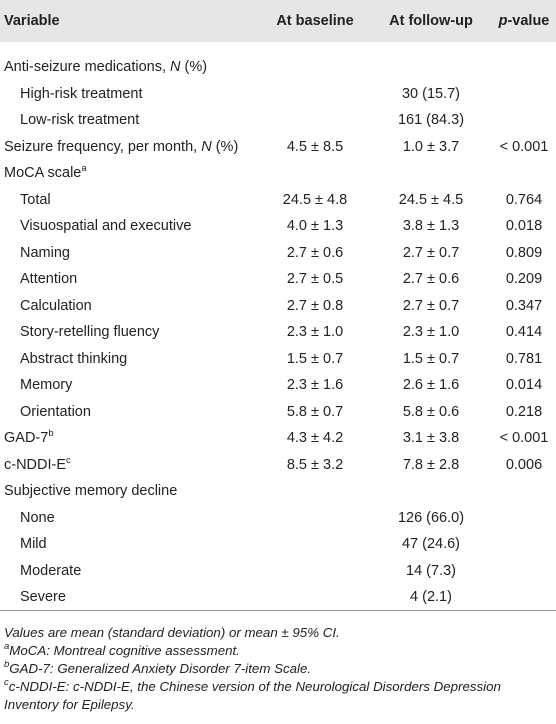 The image size is (556, 724). Describe the element at coordinates (49, 279) in the screenshot. I see `text: Attention` at that location.